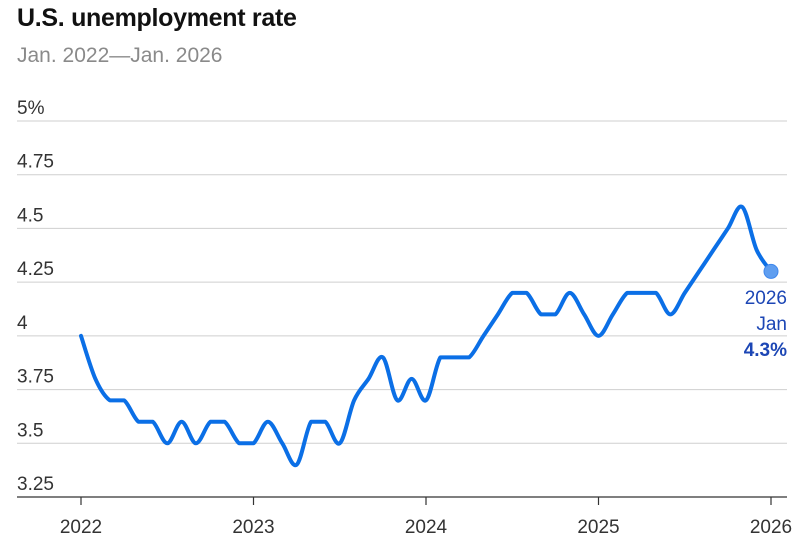 This screenshot has height=553, width=811. What do you see at coordinates (771, 324) in the screenshot?
I see `annotation-month: Jan` at bounding box center [771, 324].